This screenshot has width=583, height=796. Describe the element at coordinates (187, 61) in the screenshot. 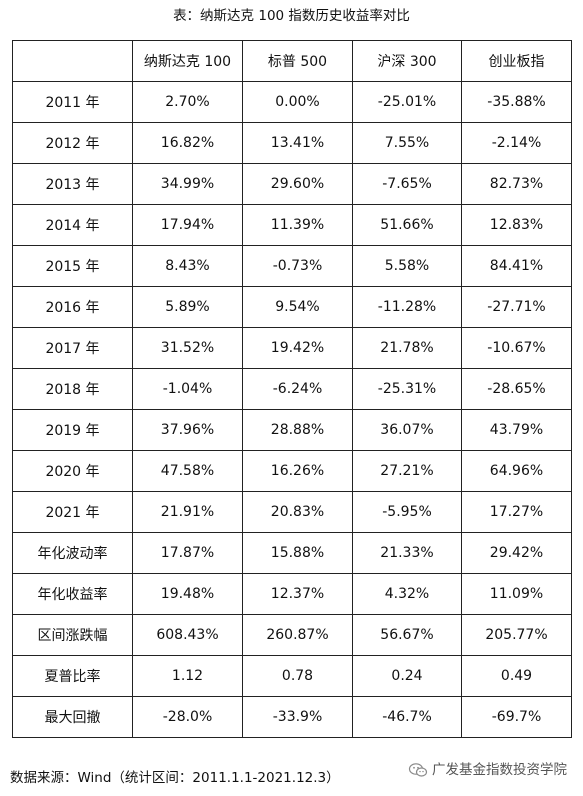

I see `header-cell-nasdaq100: 纳斯达克 100` at that location.